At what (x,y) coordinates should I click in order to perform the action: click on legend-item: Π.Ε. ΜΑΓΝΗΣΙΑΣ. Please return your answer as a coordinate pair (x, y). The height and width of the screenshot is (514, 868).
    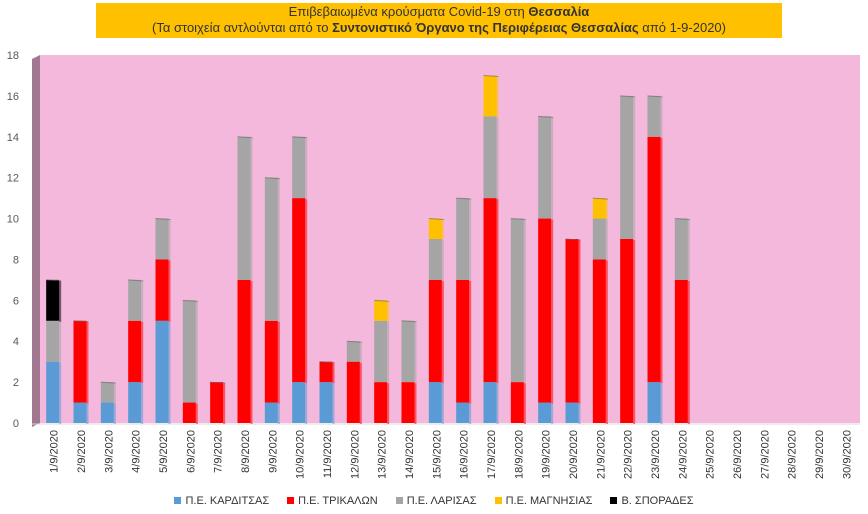
    Looking at the image, I should click on (543, 501).